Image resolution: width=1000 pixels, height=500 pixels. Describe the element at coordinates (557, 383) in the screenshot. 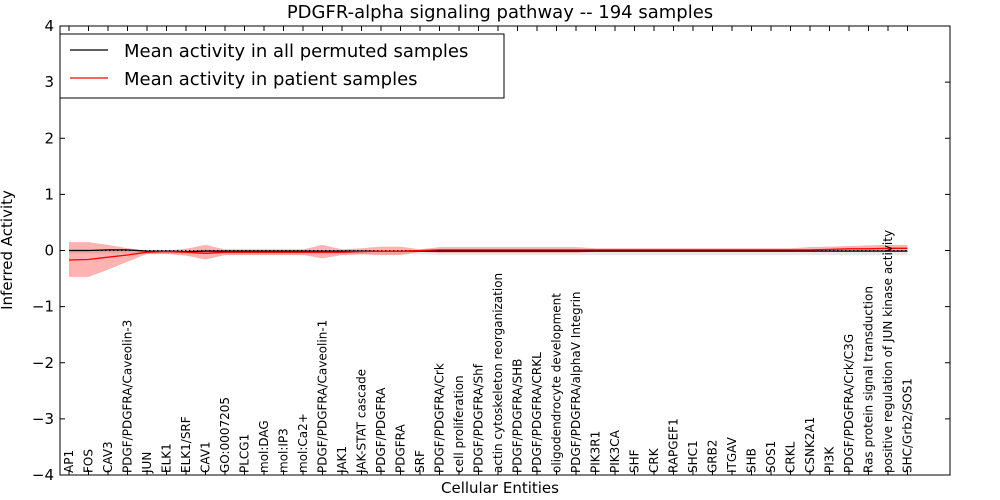

I see `x-category-label: oligodendrocyte development` at that location.